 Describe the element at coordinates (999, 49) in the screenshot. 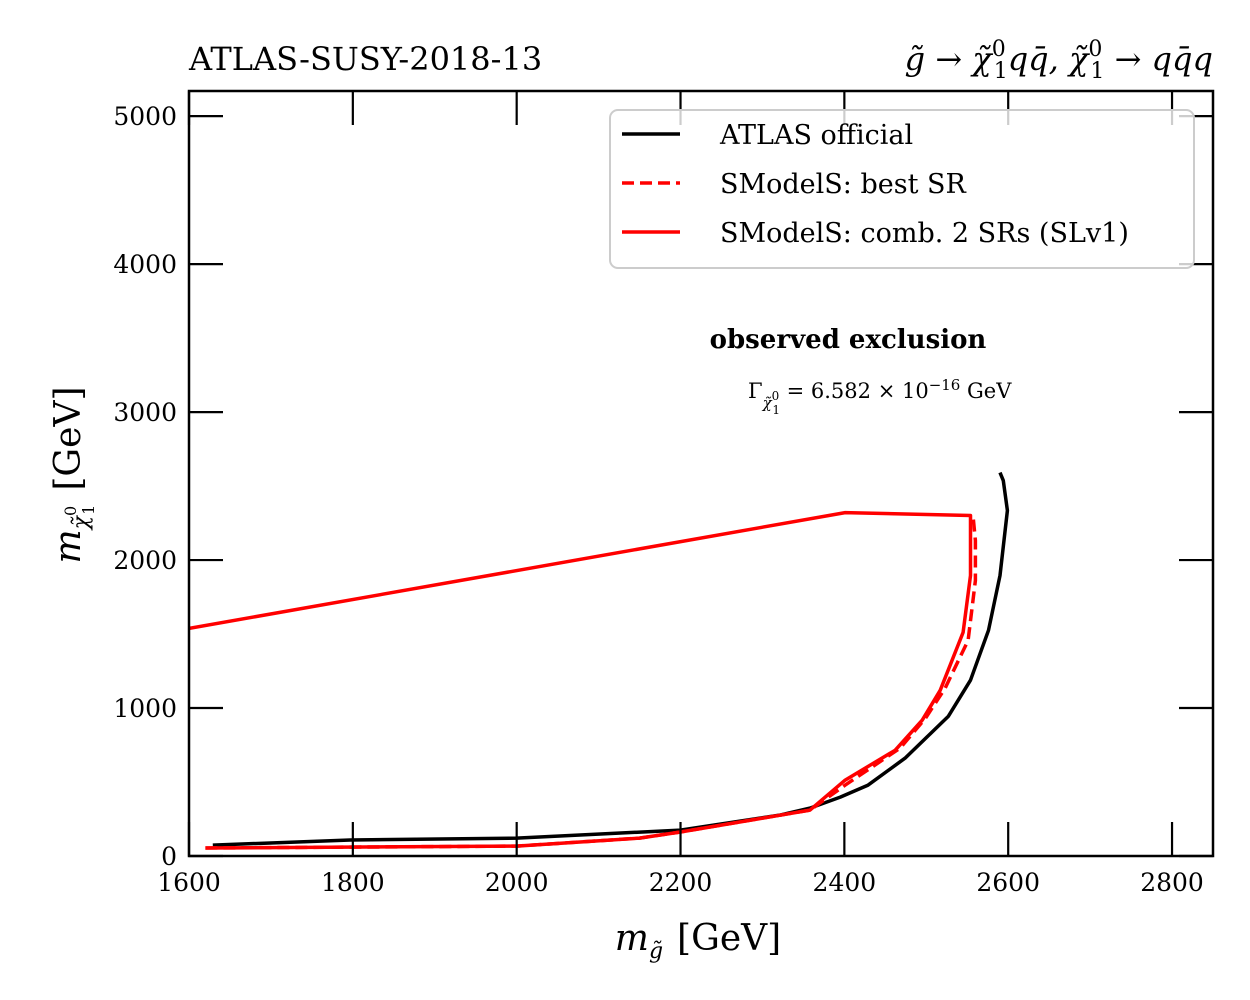

I see `title-sup-1: 0` at that location.